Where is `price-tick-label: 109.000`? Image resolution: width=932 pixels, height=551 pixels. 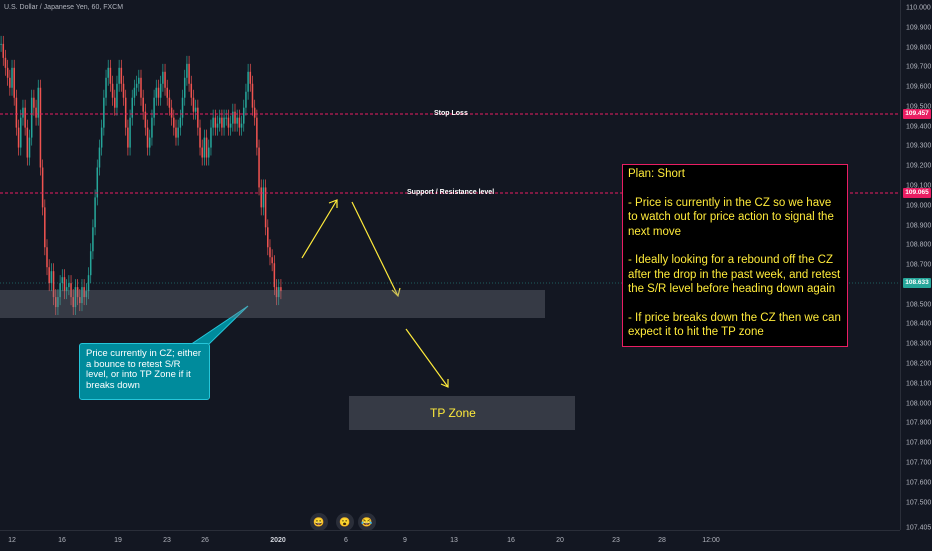
price-tick-label: 109.000 is located at coordinates (919, 206).